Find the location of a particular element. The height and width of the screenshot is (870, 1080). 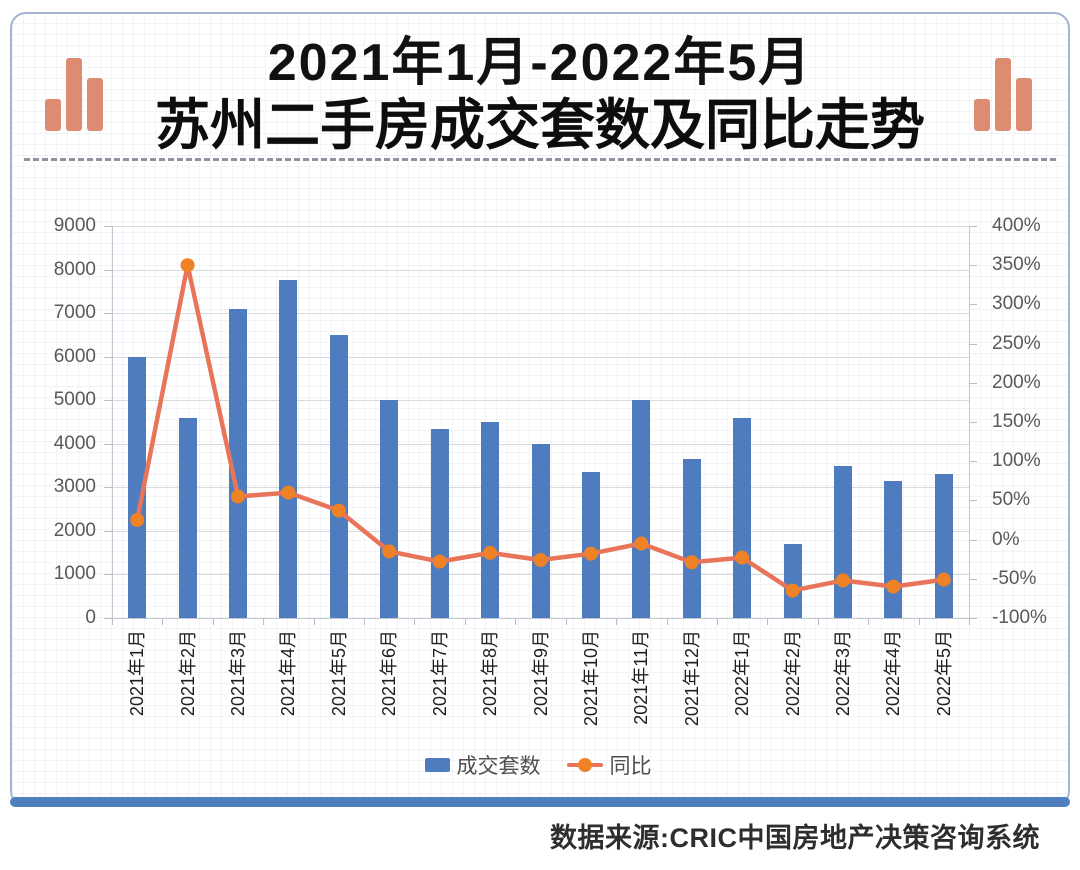

trend-point-2021年1月 is located at coordinates (137, 520).